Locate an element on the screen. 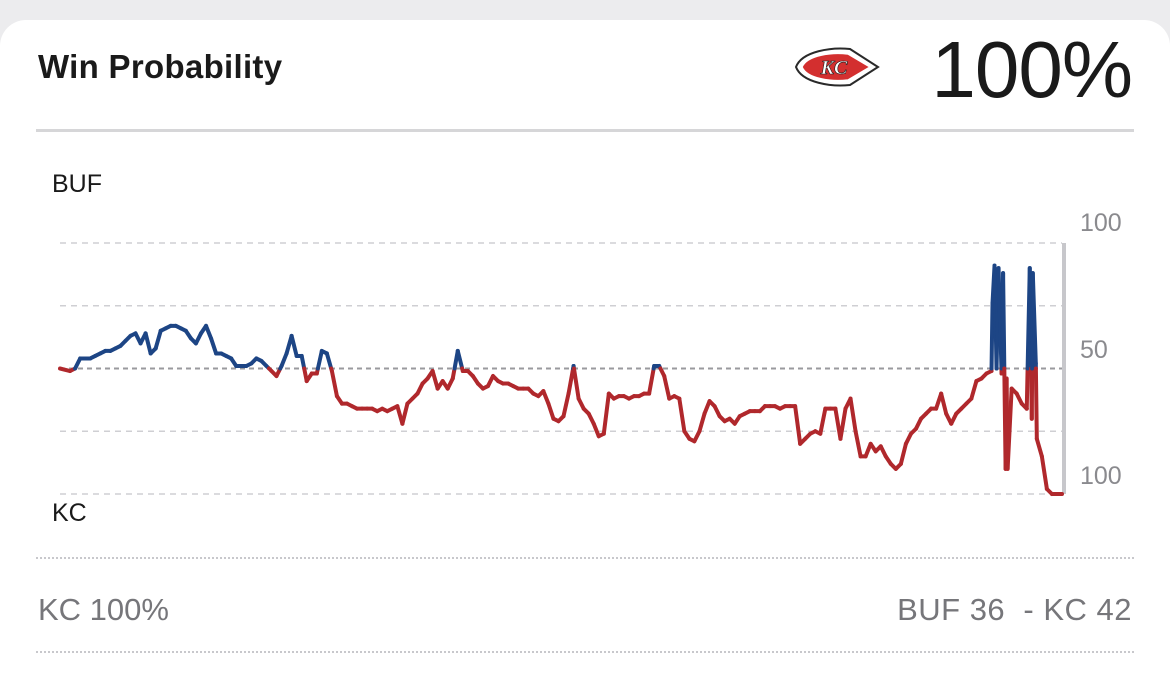  axis-label-bottom: 100 is located at coordinates (1101, 476).